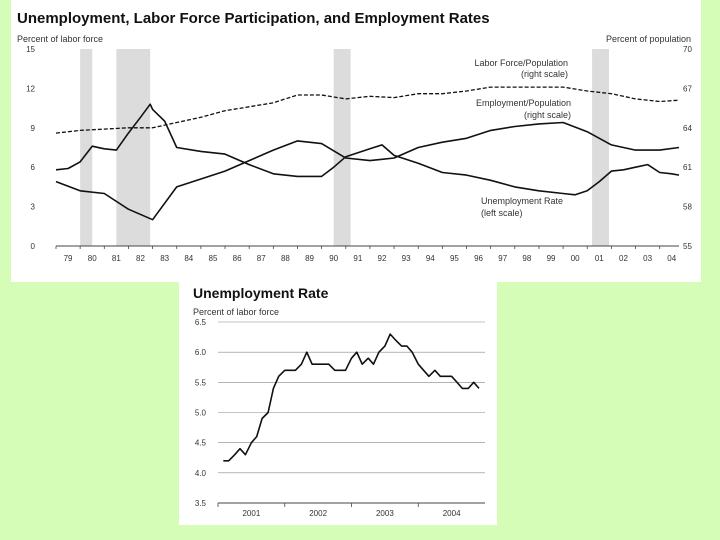  I want to click on lfp-annotation: Labor Force/Population (right scale), so click(521, 68).